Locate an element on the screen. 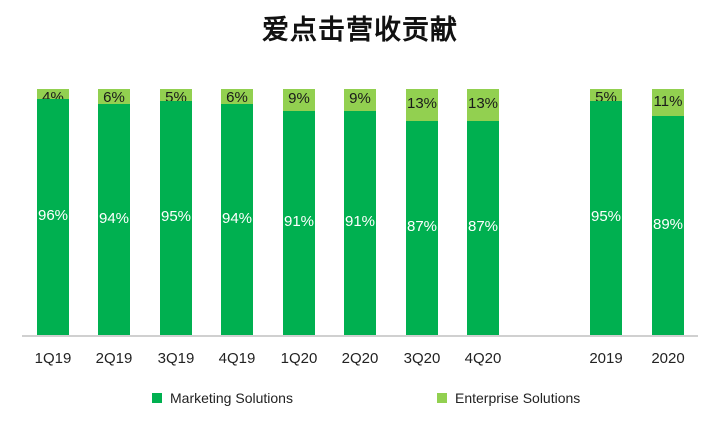 This screenshot has height=432, width=720. legend-swatch-enterprise is located at coordinates (442, 398).